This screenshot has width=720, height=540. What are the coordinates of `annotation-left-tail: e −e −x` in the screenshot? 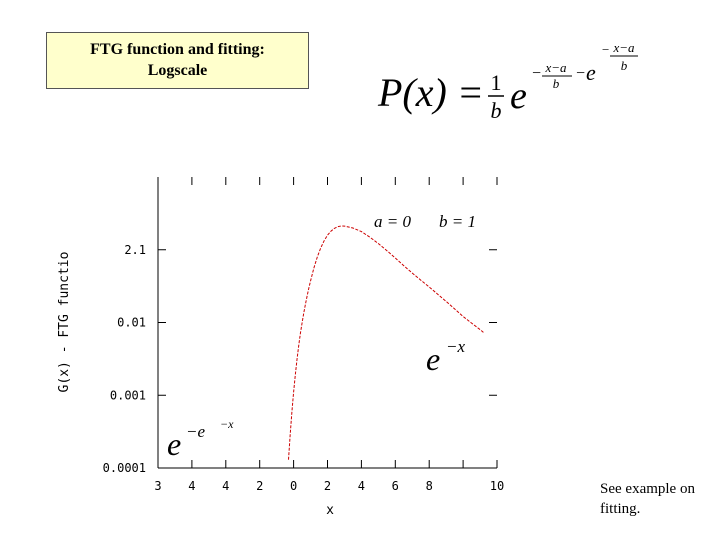 It's located at (200, 439).